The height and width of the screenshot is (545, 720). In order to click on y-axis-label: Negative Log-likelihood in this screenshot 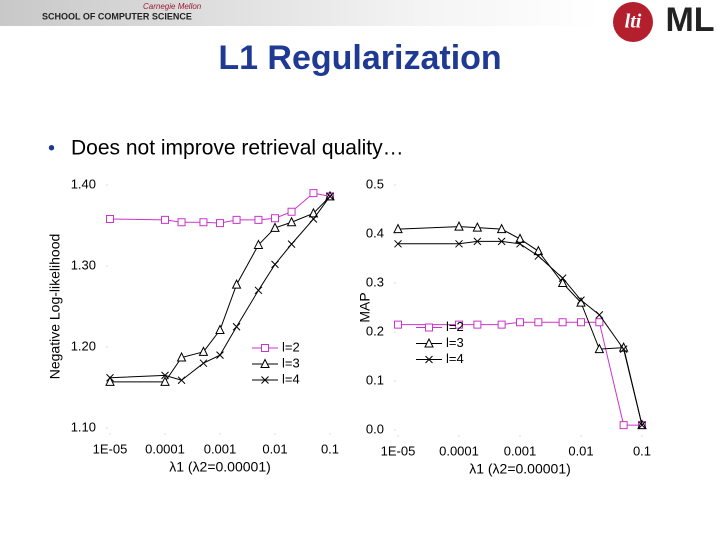, I will do `click(55, 307)`.